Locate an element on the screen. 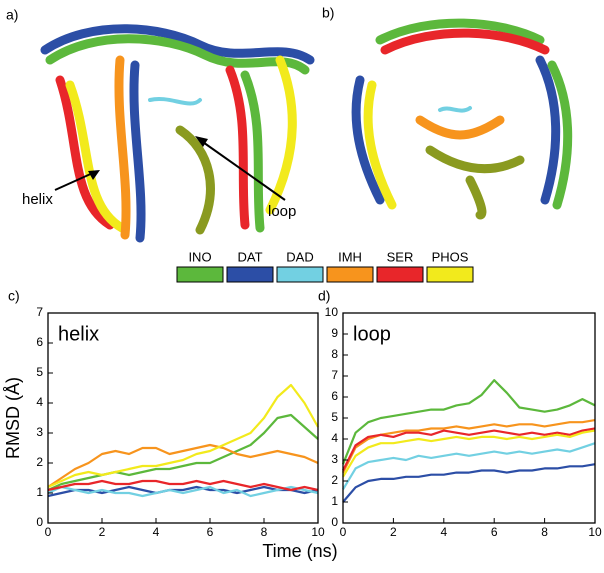  legend-label: PHOS is located at coordinates (450, 256).